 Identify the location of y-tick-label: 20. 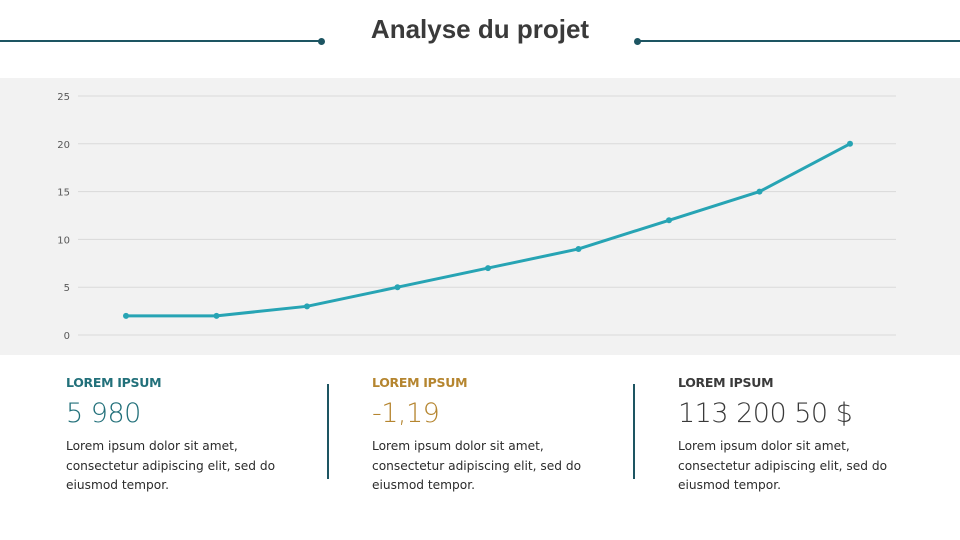
(63, 145).